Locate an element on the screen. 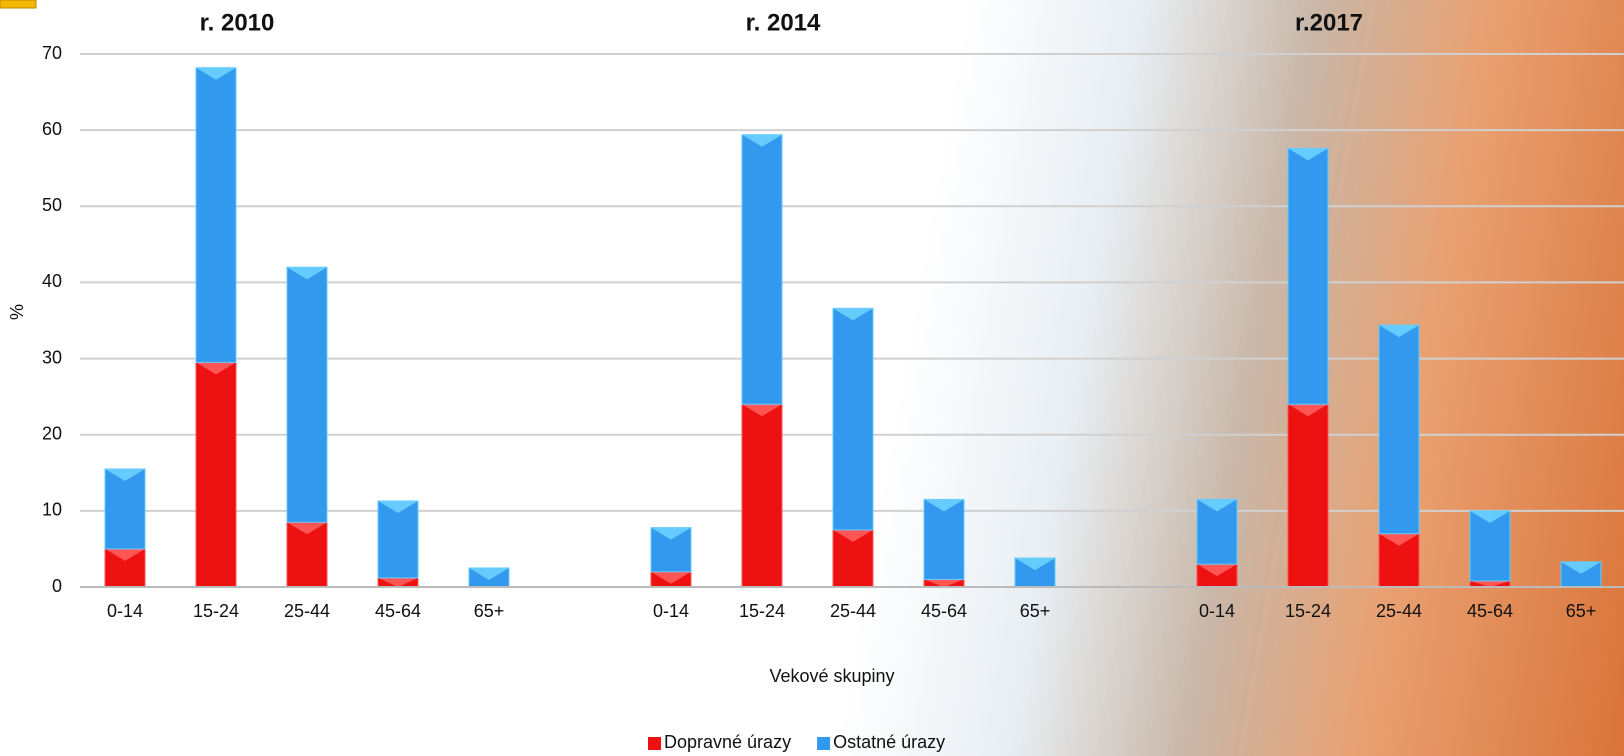 This screenshot has height=756, width=1624. y-tick-label: 70 is located at coordinates (52, 53).